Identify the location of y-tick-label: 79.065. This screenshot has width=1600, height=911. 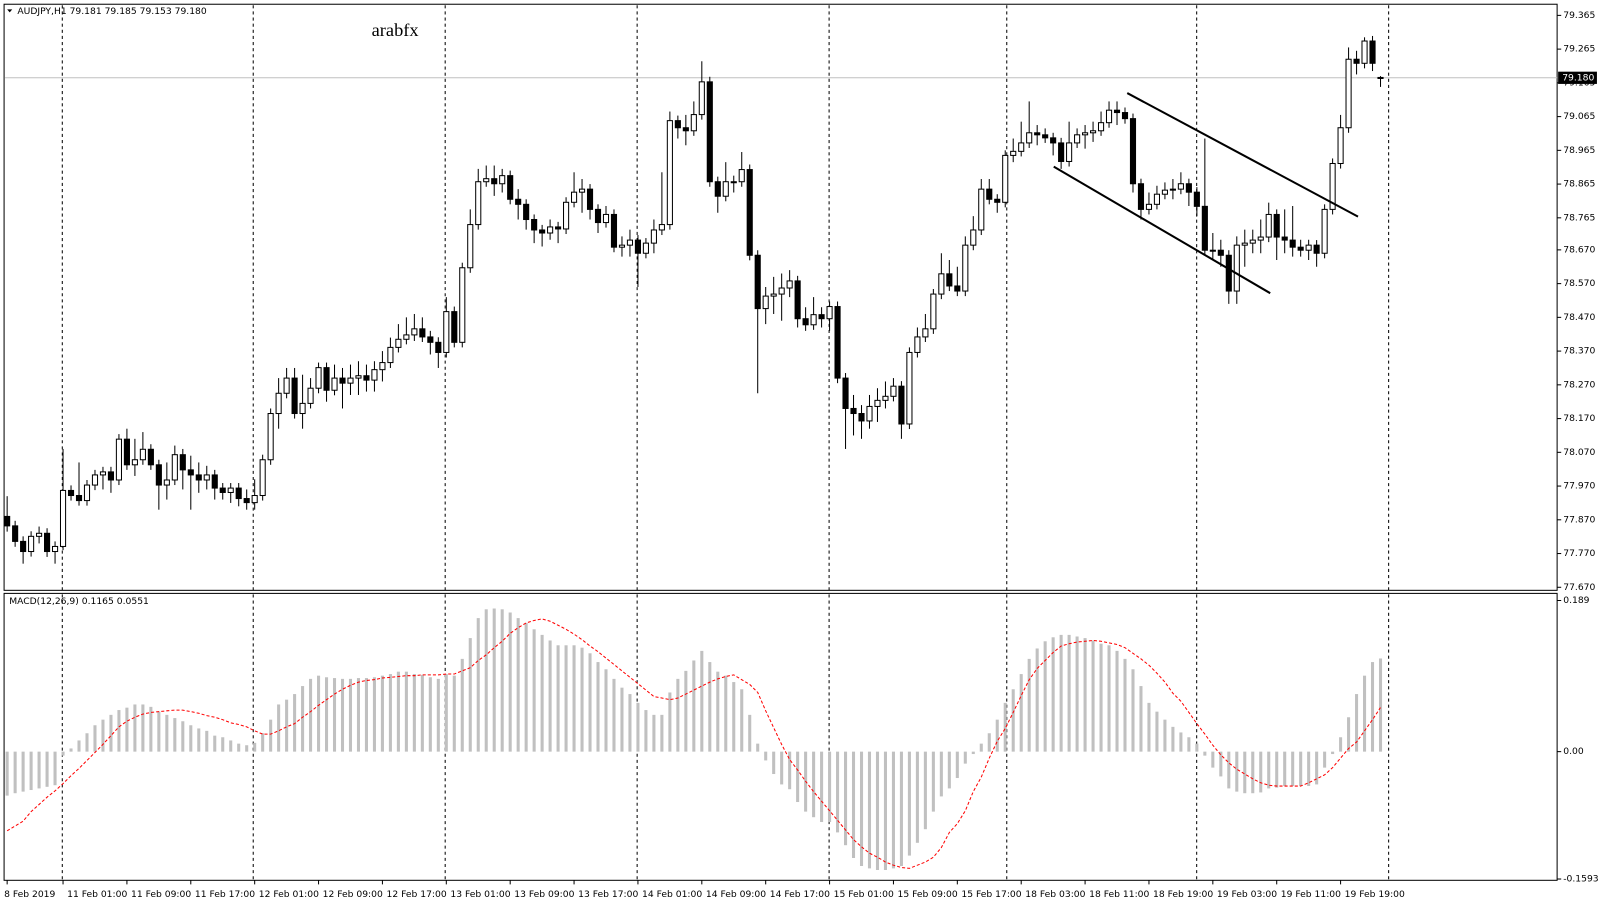
(1579, 116).